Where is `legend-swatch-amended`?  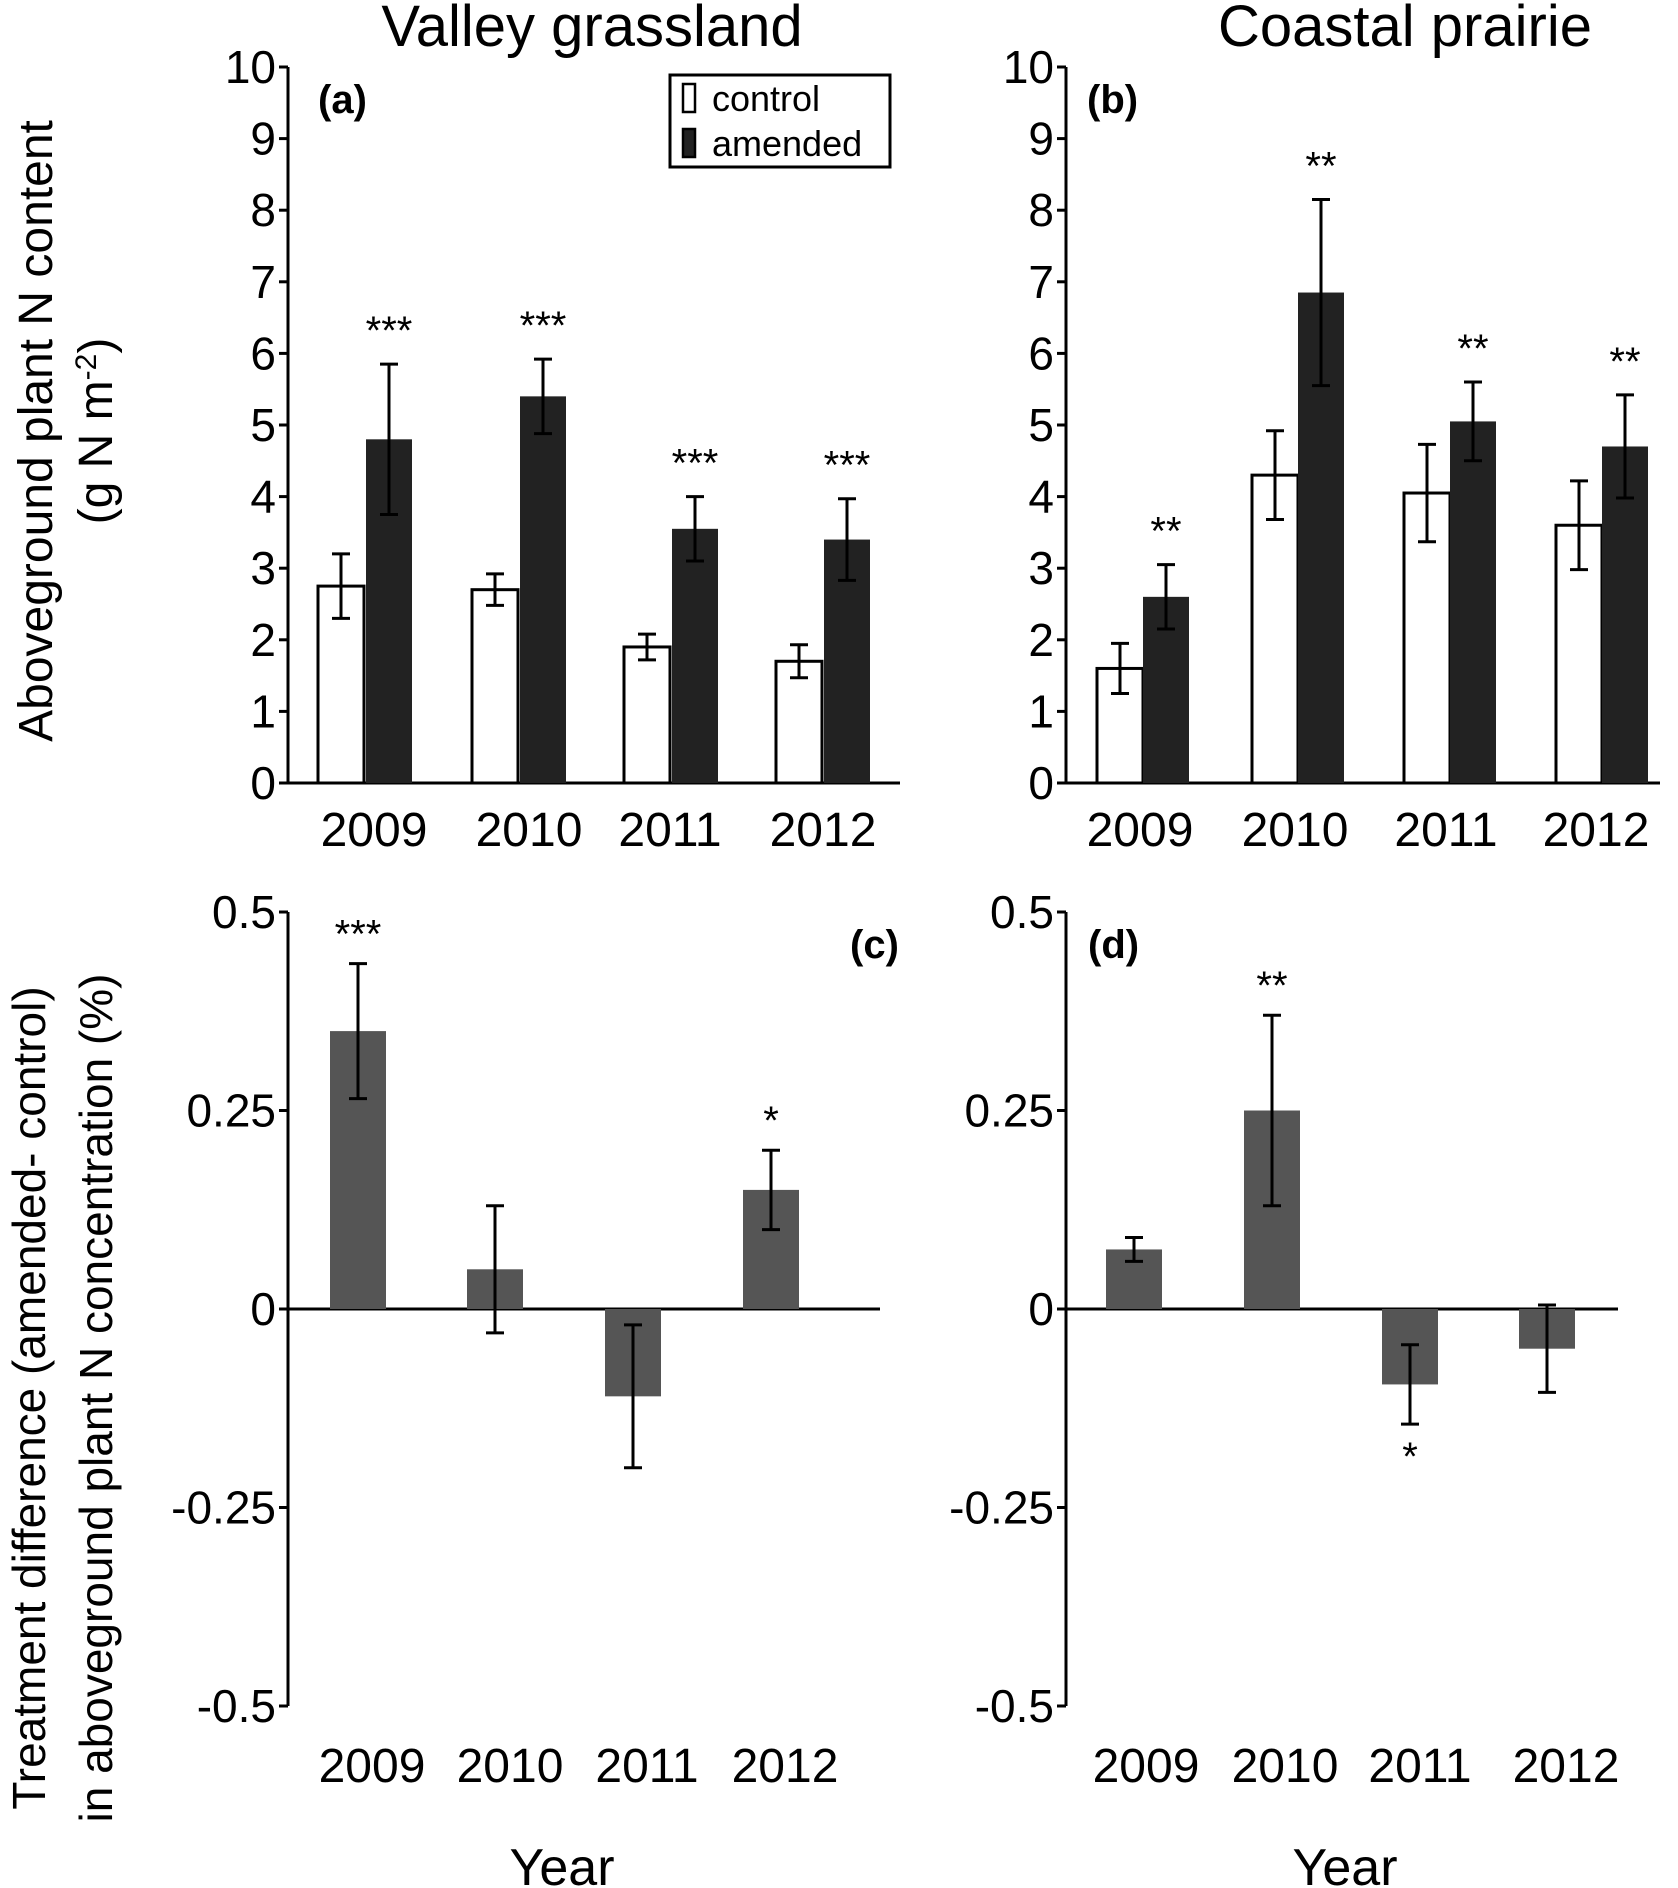 legend-swatch-amended is located at coordinates (689, 143).